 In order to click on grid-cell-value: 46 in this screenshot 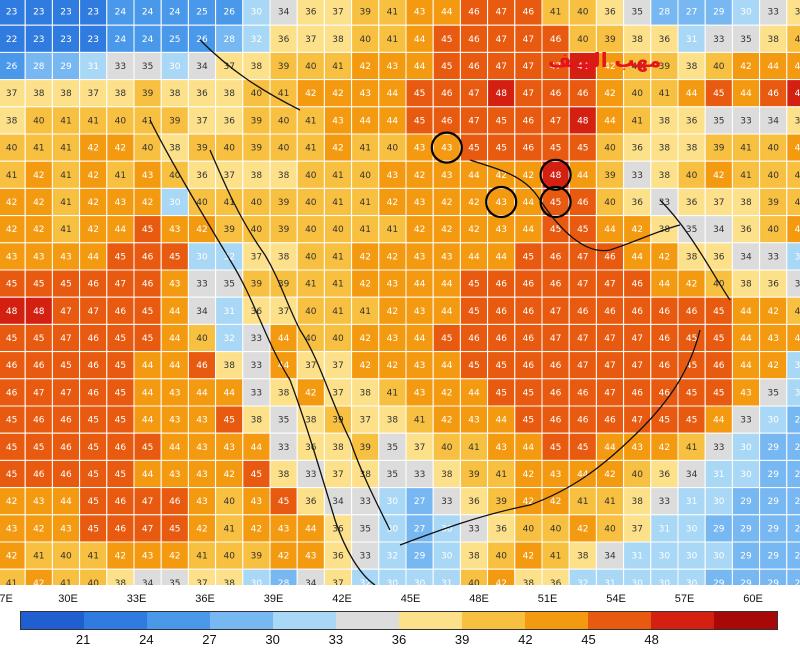, I will do `click(556, 393)`.